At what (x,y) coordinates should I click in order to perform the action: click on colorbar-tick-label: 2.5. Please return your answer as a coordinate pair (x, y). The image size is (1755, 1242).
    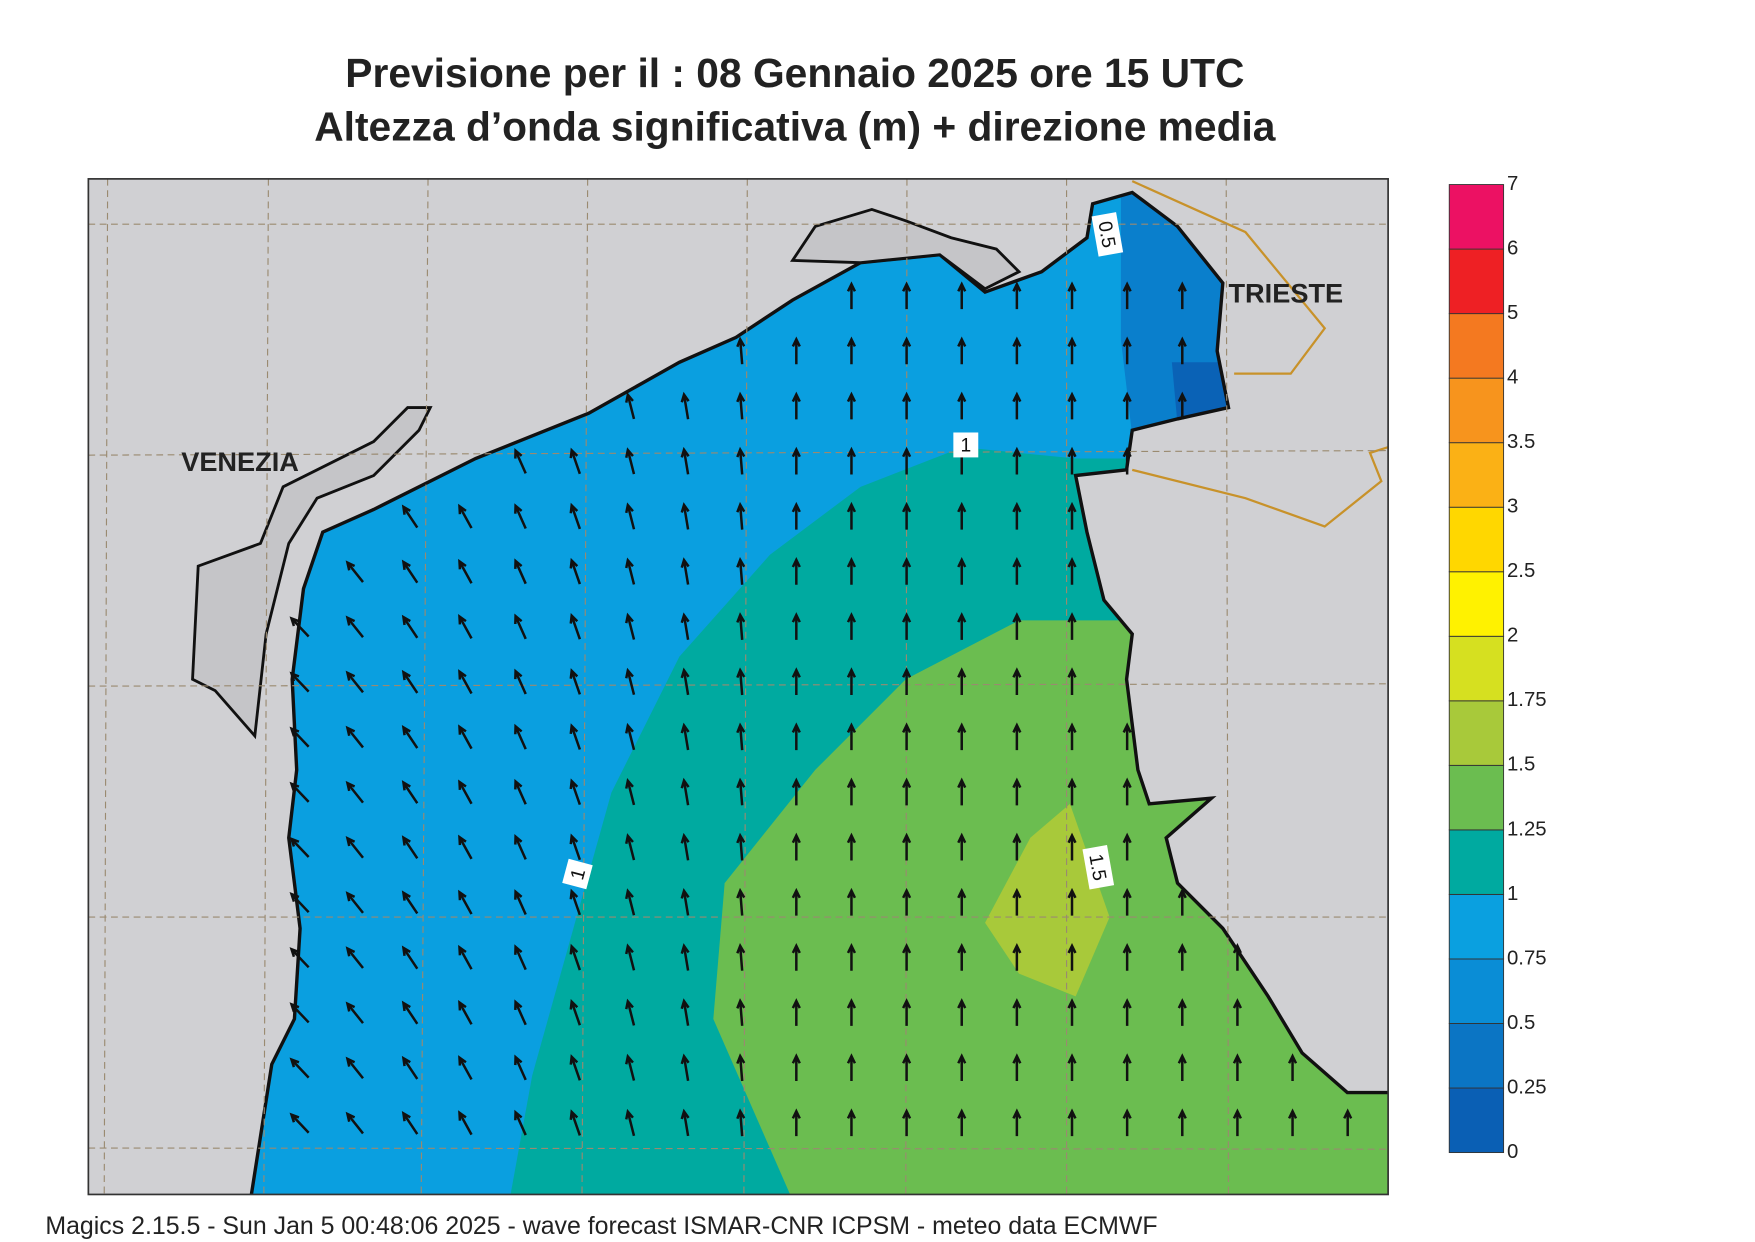
    Looking at the image, I should click on (1521, 571).